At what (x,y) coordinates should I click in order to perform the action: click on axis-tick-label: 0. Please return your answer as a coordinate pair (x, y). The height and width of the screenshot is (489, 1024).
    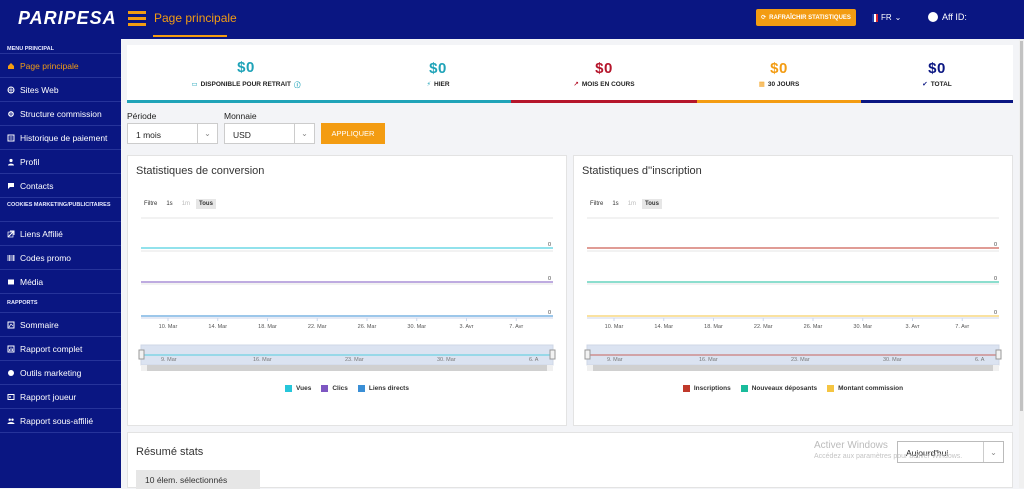
    Looking at the image, I should click on (549, 313).